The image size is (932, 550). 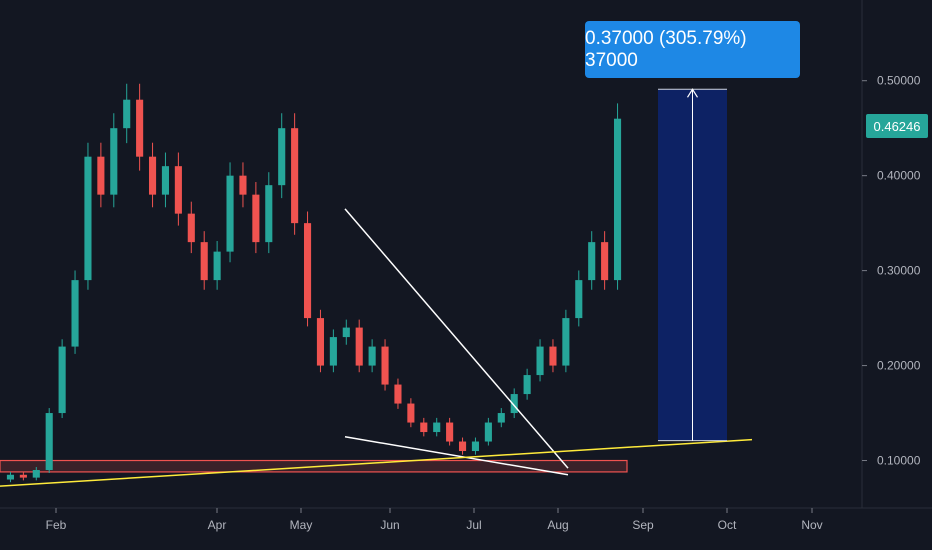 What do you see at coordinates (473, 525) in the screenshot?
I see `x-tick-label: Jul` at bounding box center [473, 525].